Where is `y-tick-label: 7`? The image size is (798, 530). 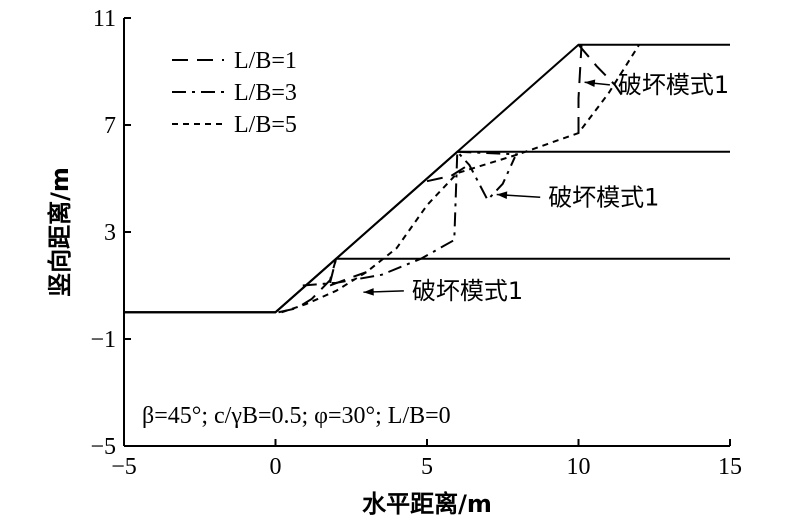 y-tick-label: 7 is located at coordinates (110, 126).